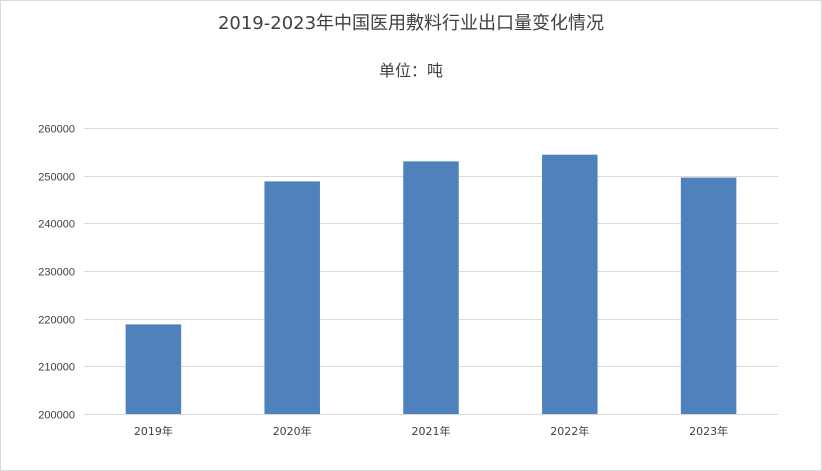 The height and width of the screenshot is (471, 822). Describe the element at coordinates (292, 431) in the screenshot. I see `x-tick-label: 2020年` at that location.